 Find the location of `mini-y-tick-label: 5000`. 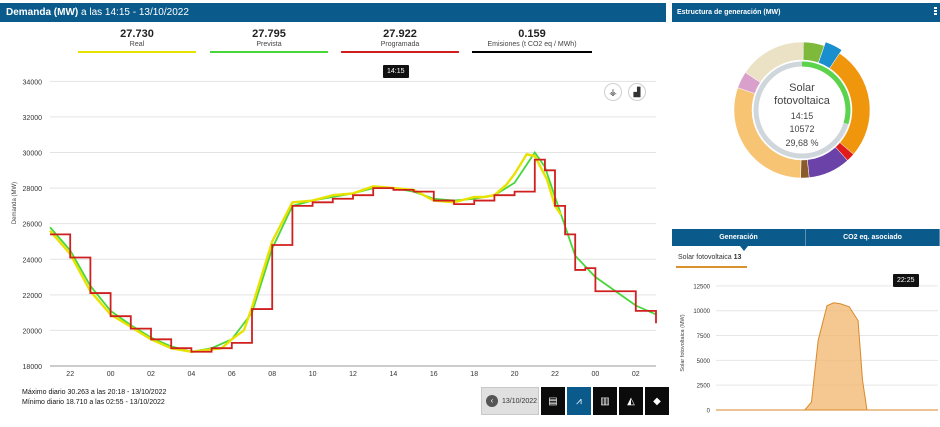

mini-y-tick-label: 5000 is located at coordinates (704, 362).